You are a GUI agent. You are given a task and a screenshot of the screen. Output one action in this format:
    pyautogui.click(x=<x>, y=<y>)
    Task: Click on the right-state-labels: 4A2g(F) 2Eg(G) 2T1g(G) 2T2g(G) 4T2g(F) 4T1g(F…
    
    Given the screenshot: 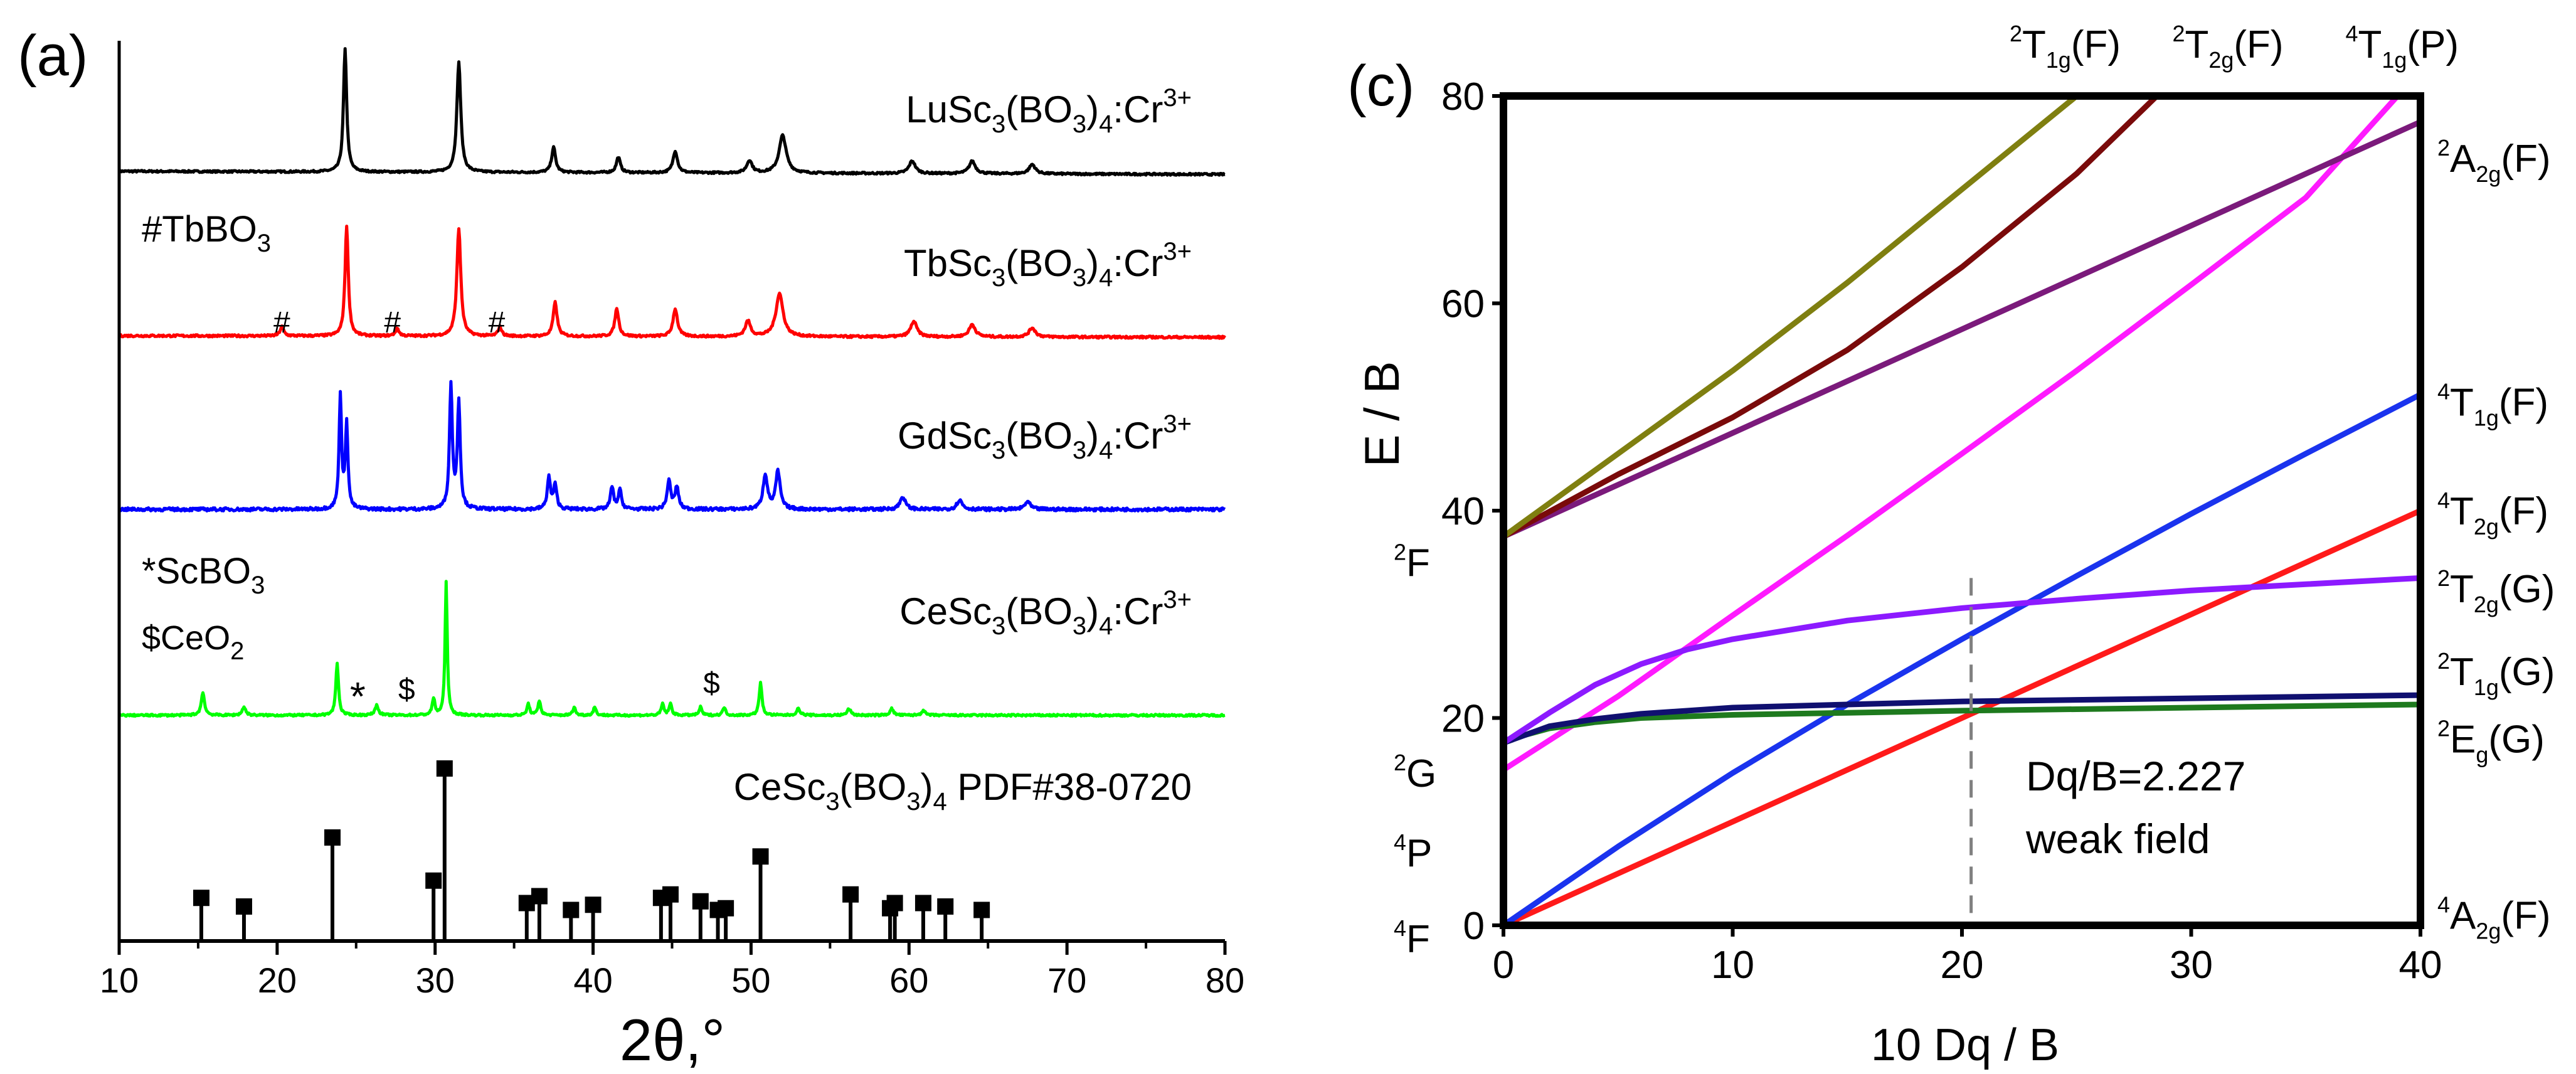 What is the action you would take?
    pyautogui.click(x=2496, y=539)
    